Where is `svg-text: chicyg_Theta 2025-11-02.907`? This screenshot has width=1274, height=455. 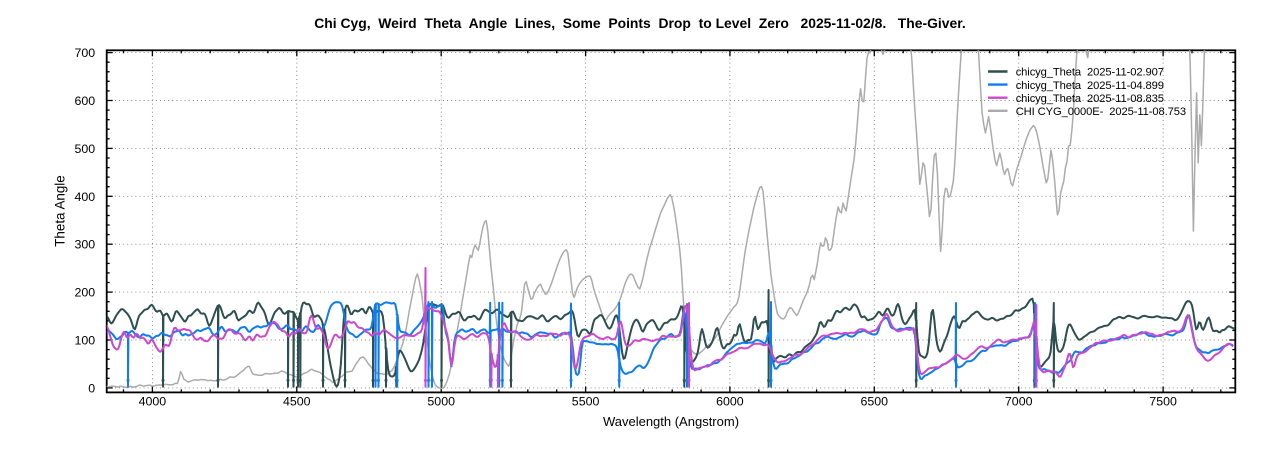
svg-text: chicyg_Theta 2025-11-02.907 is located at coordinates (1090, 73).